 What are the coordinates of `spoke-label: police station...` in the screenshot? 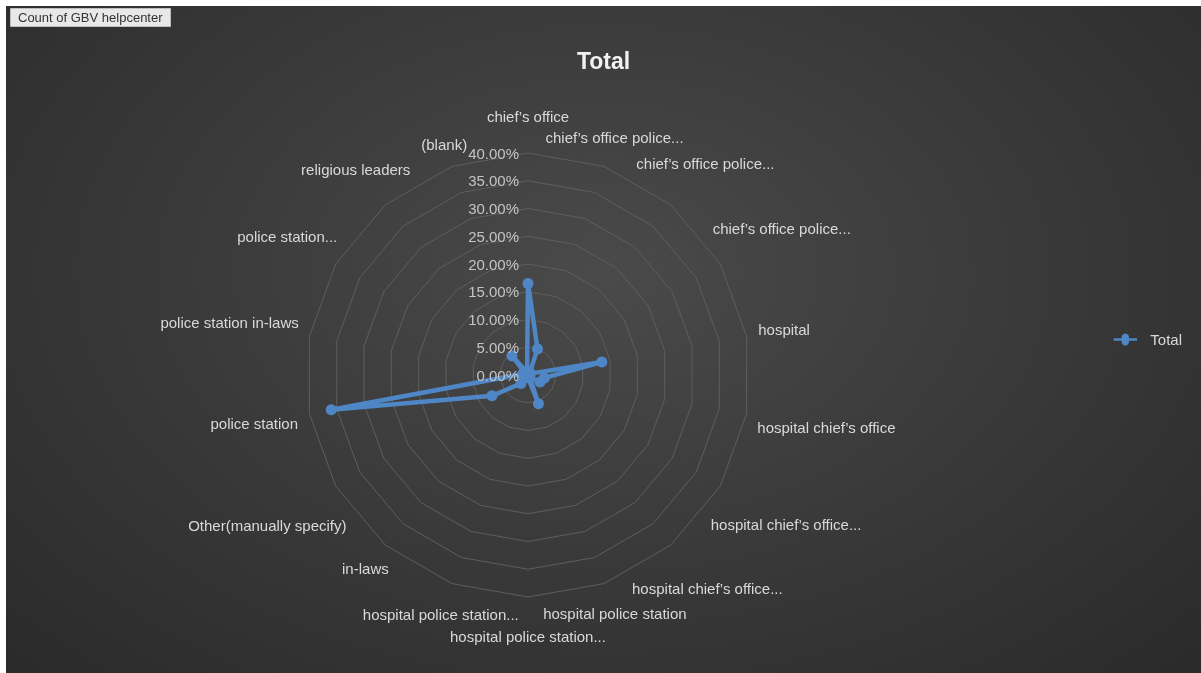 It's located at (287, 236).